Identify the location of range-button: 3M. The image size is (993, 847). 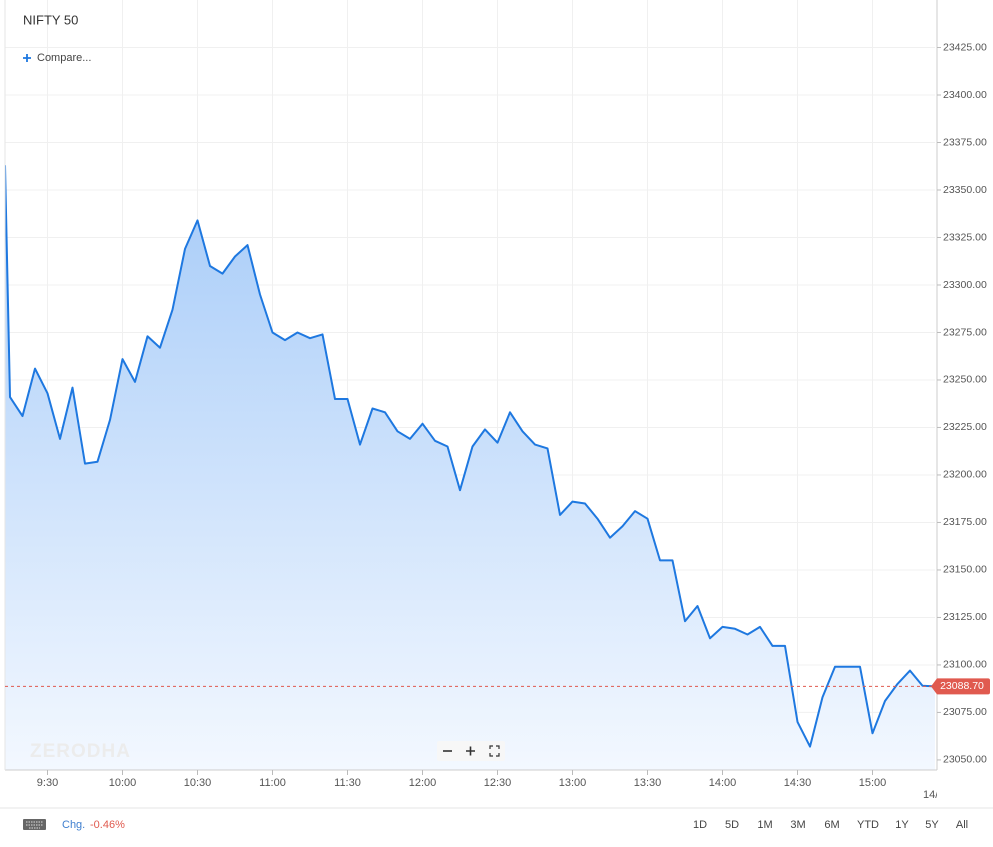
(797, 825).